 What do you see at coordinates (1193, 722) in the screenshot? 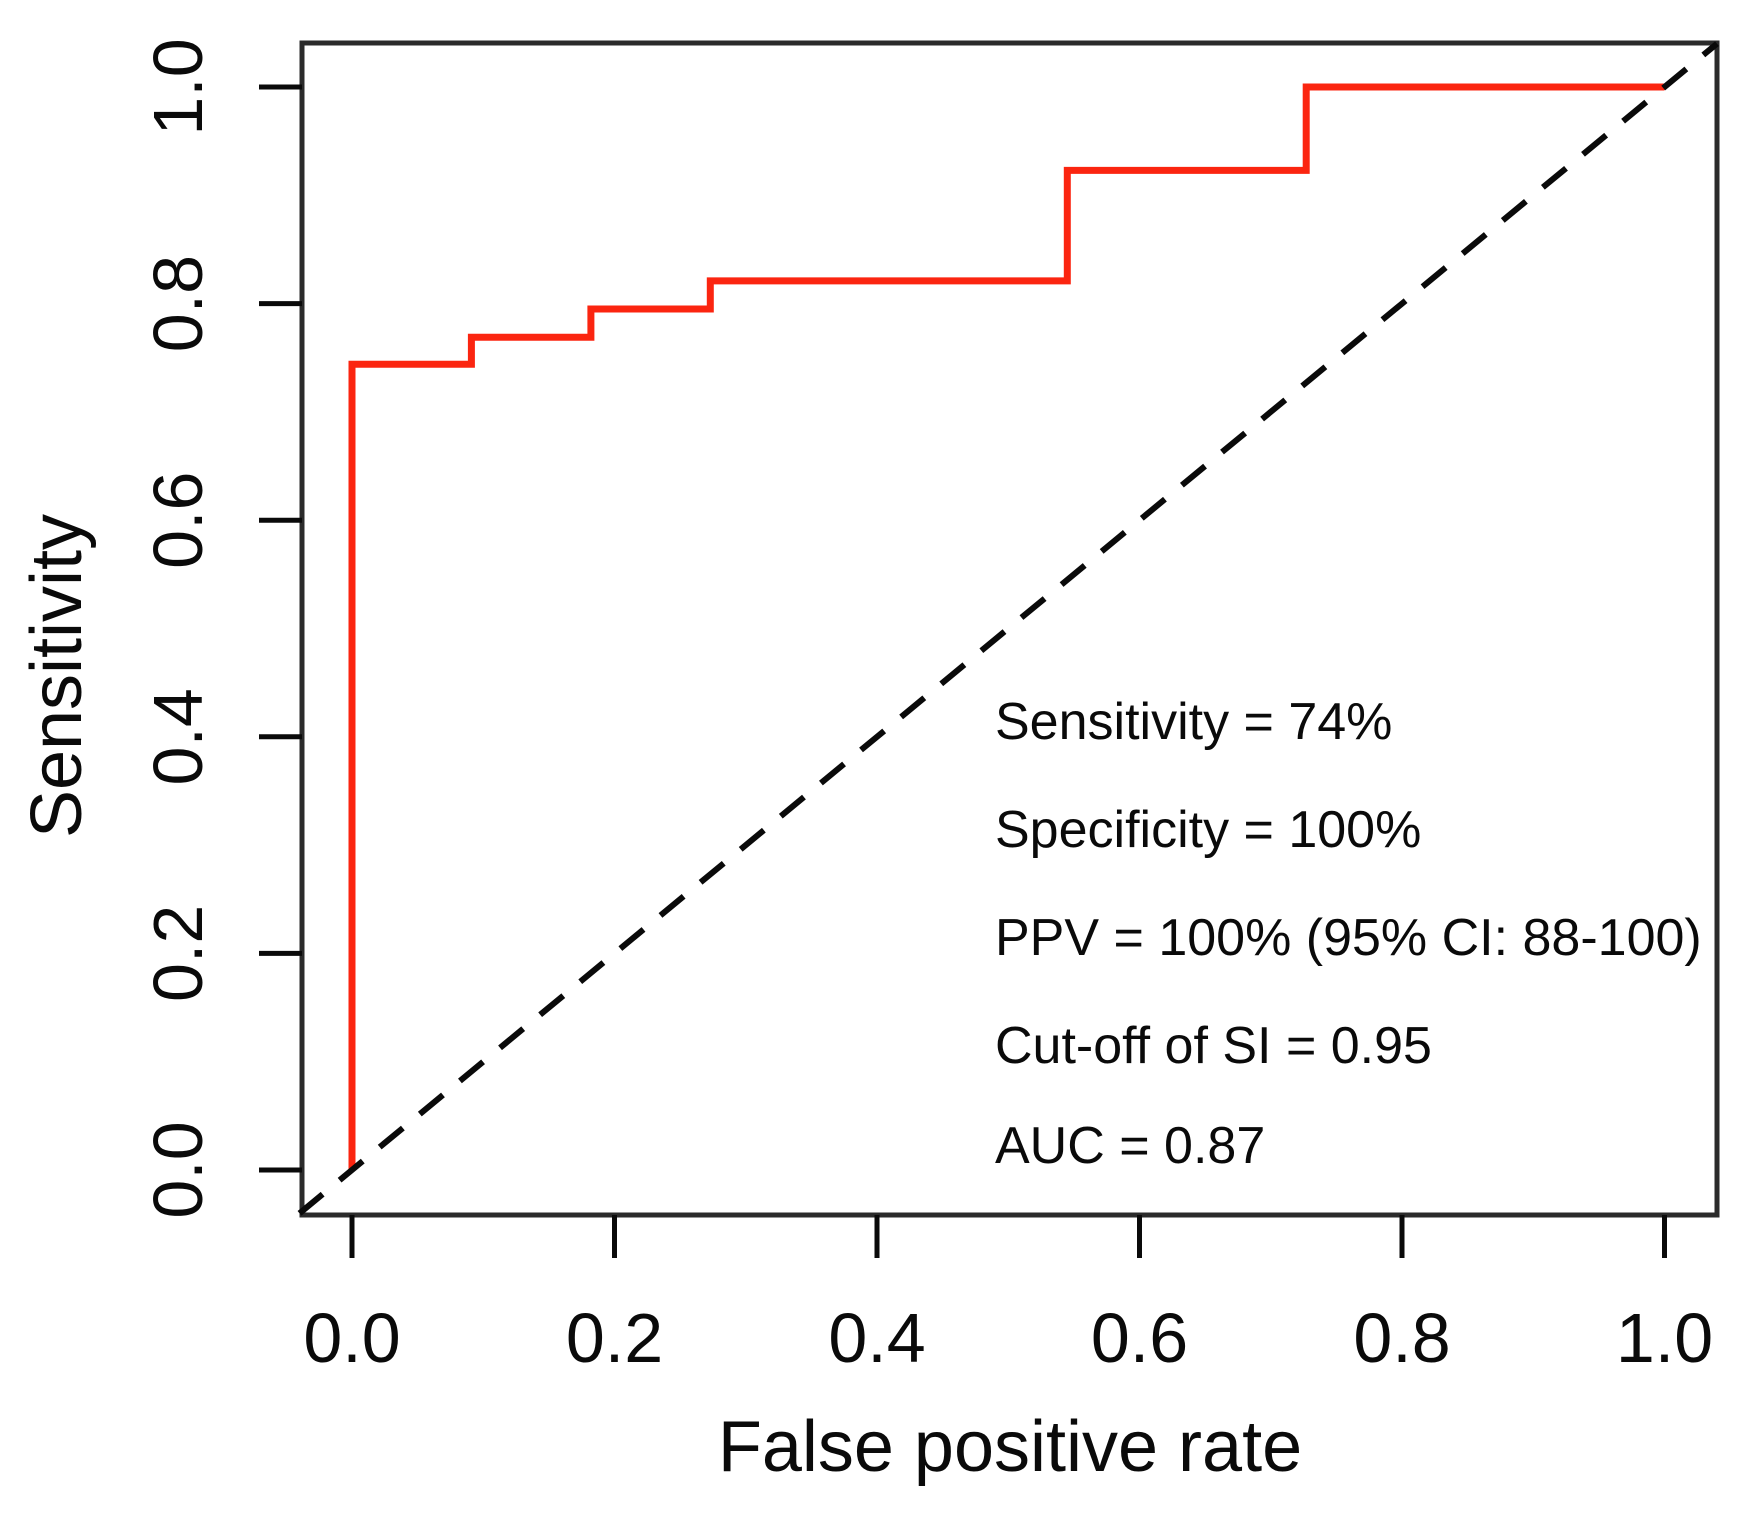
I see `annotation-sensitivity: Sensitivity = 74%` at bounding box center [1193, 722].